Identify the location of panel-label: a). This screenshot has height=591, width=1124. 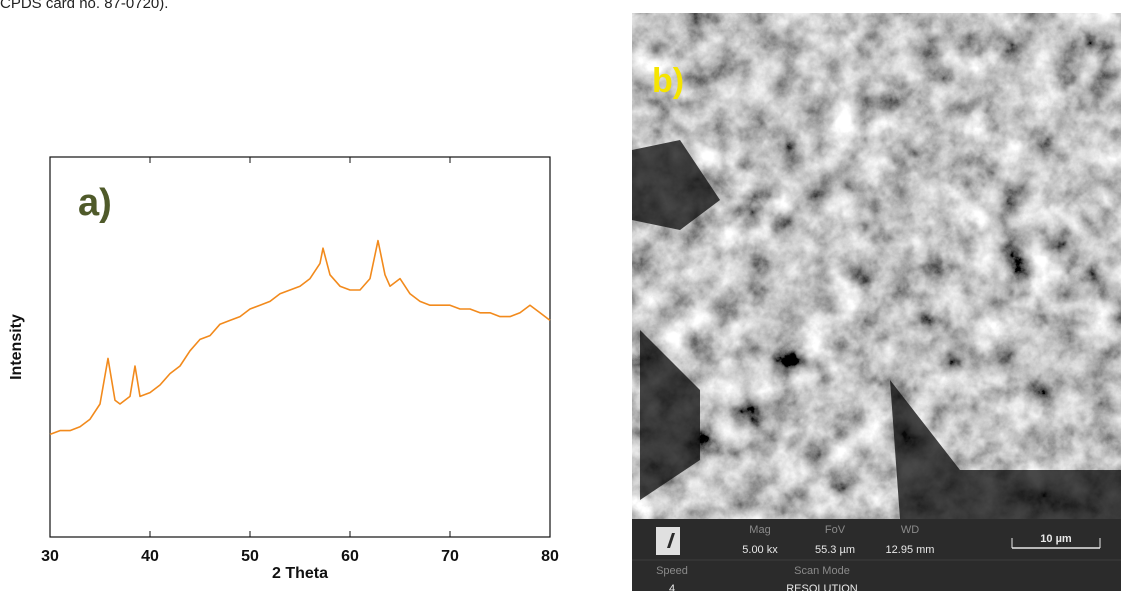
(95, 203).